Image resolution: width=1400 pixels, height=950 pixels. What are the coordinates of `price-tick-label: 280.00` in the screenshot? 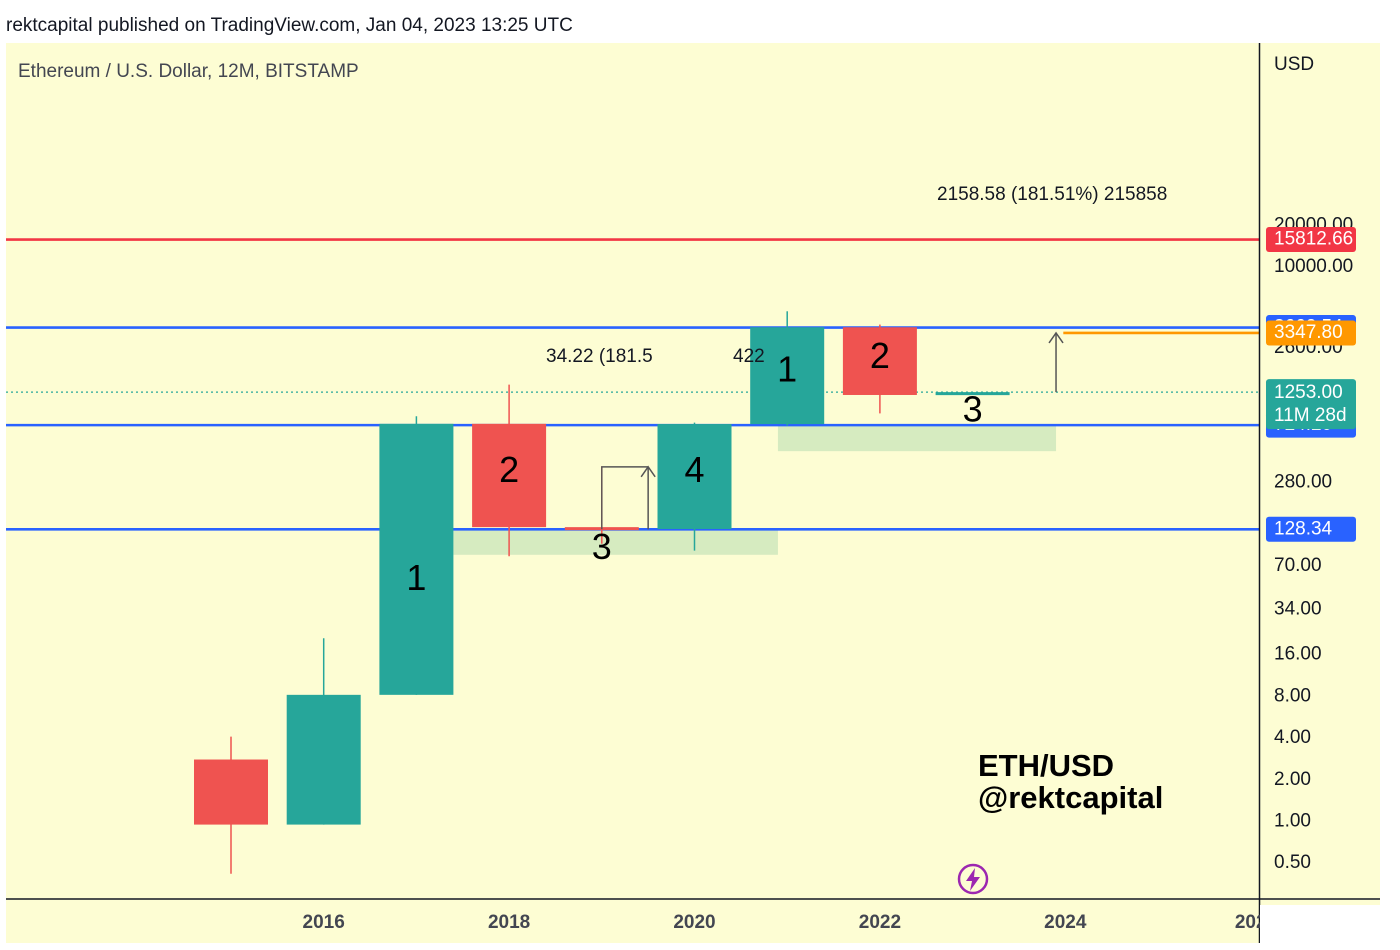 It's located at (1303, 481).